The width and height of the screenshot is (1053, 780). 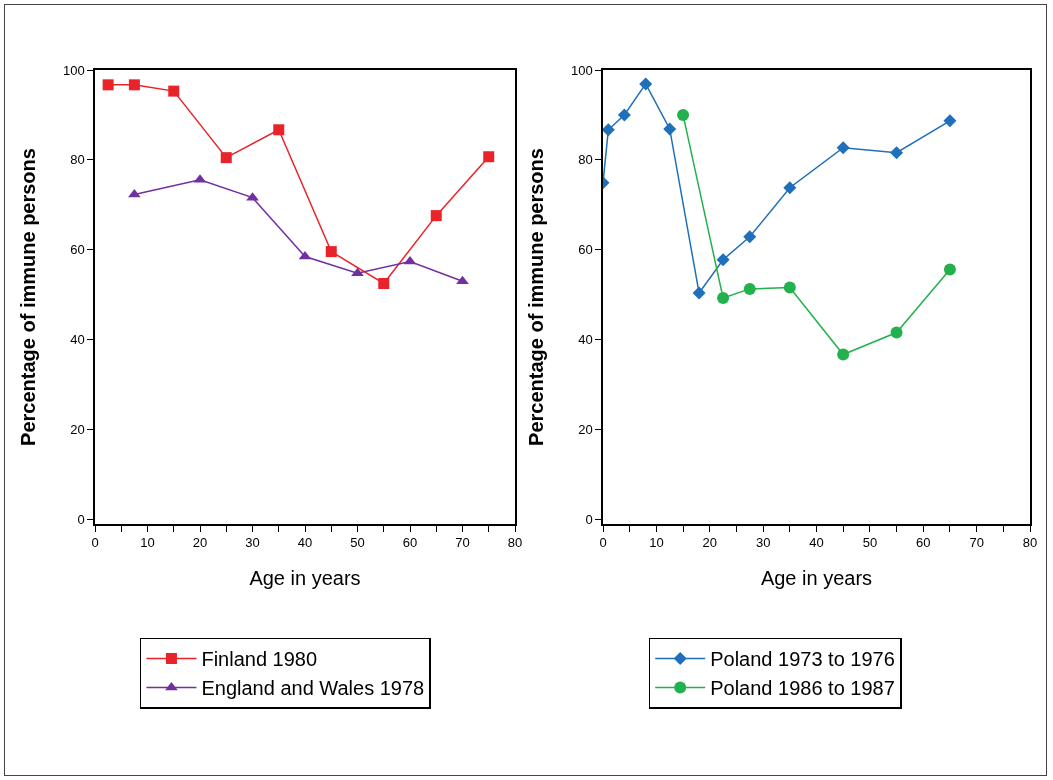 I want to click on legend-label: England and Wales 1978, so click(x=313, y=688).